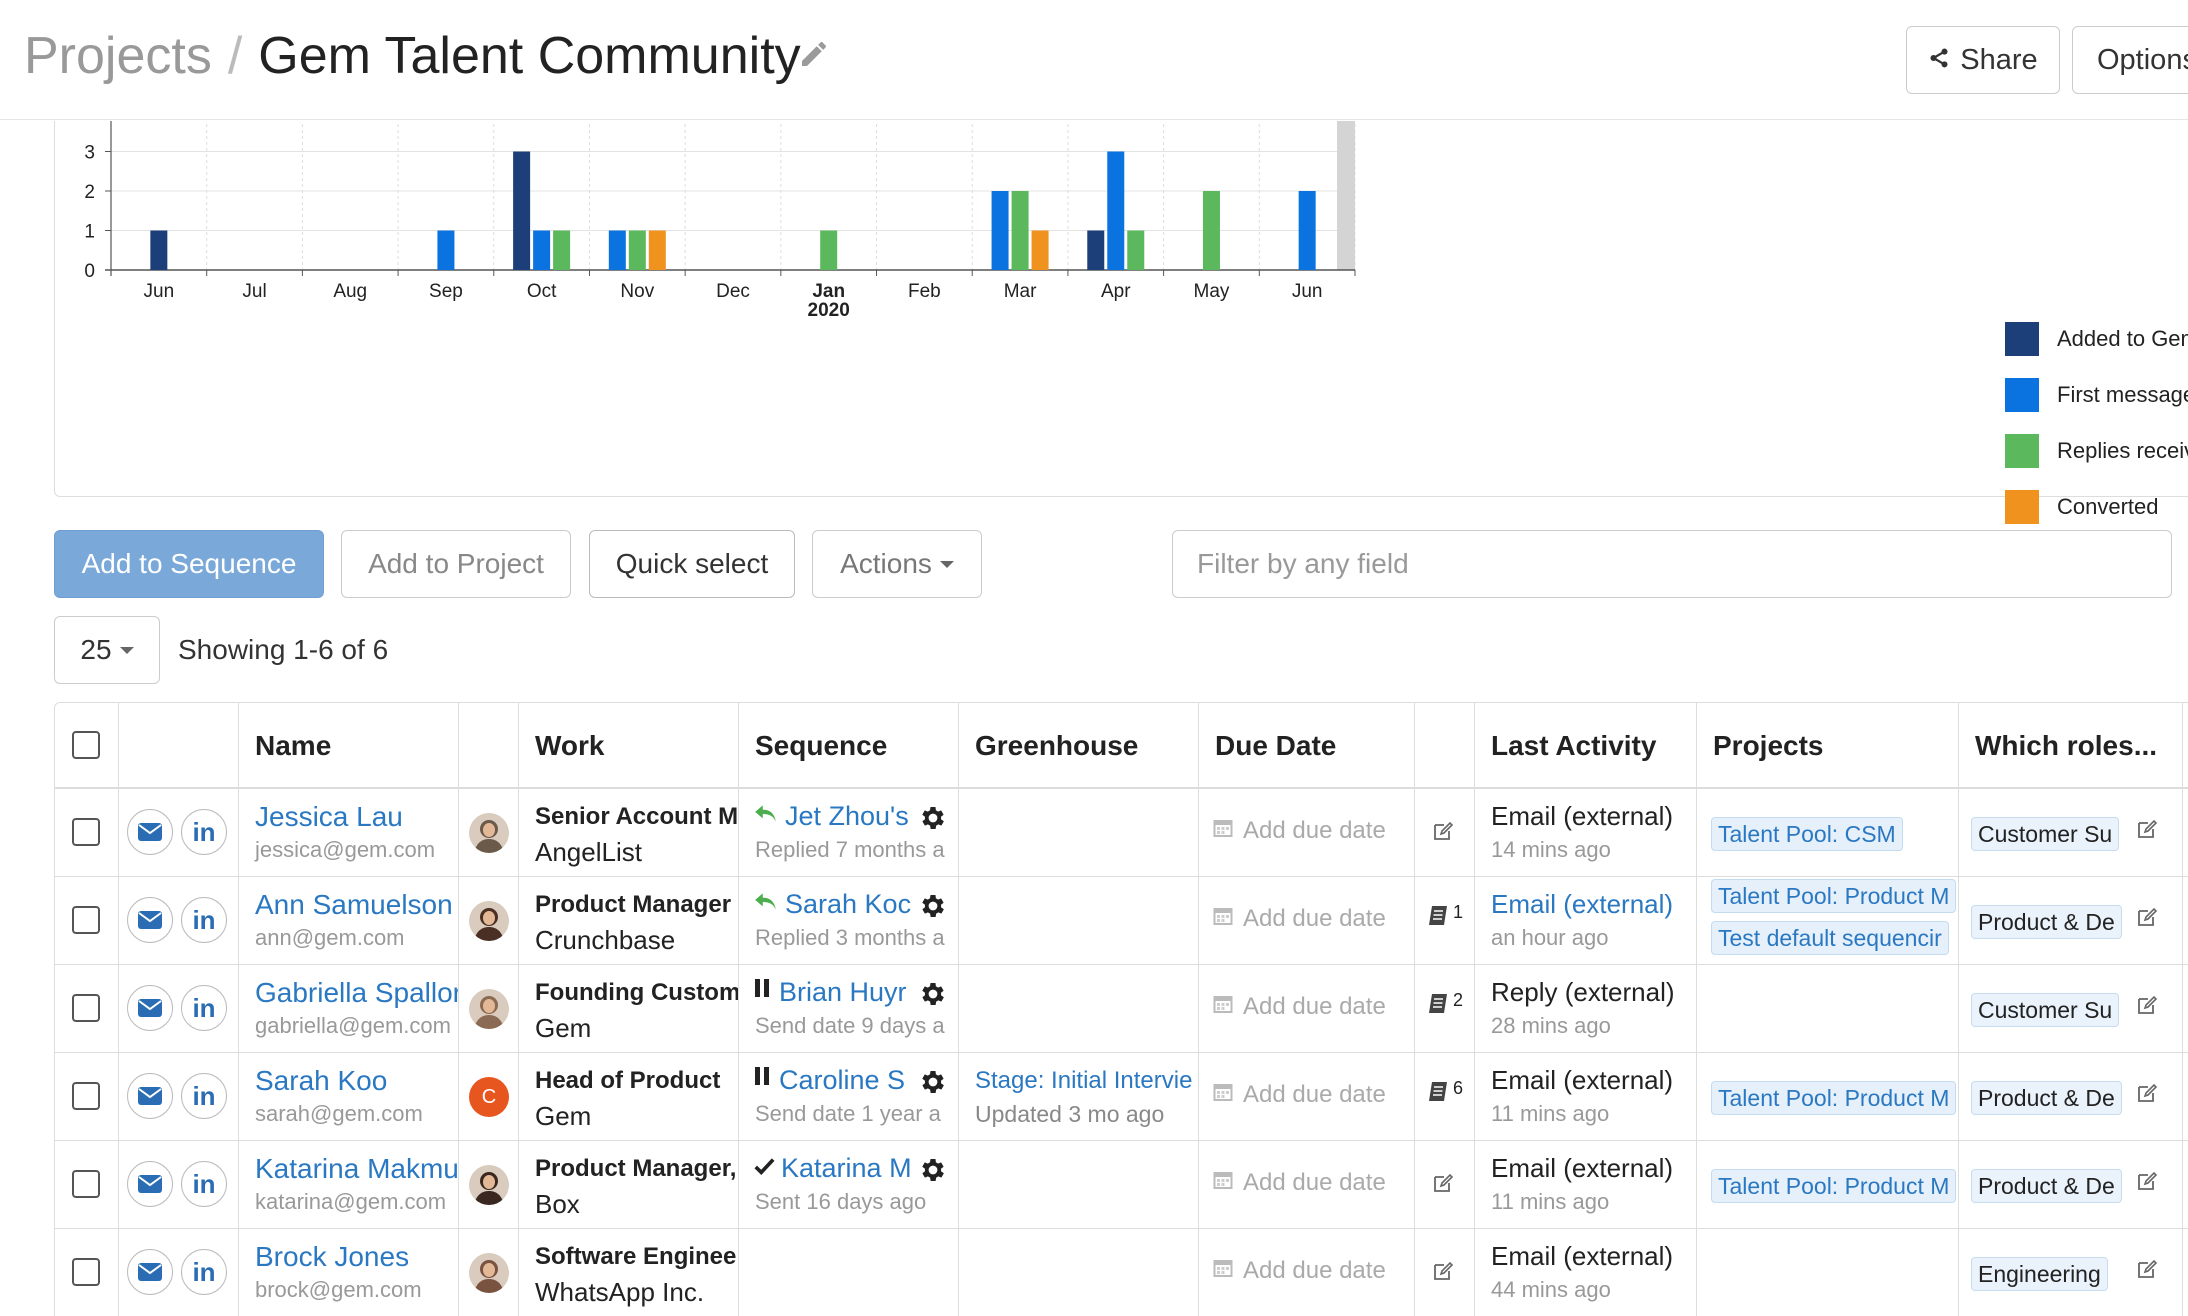 This screenshot has width=2188, height=1316. I want to click on role-tag: Product & De, so click(2046, 922).